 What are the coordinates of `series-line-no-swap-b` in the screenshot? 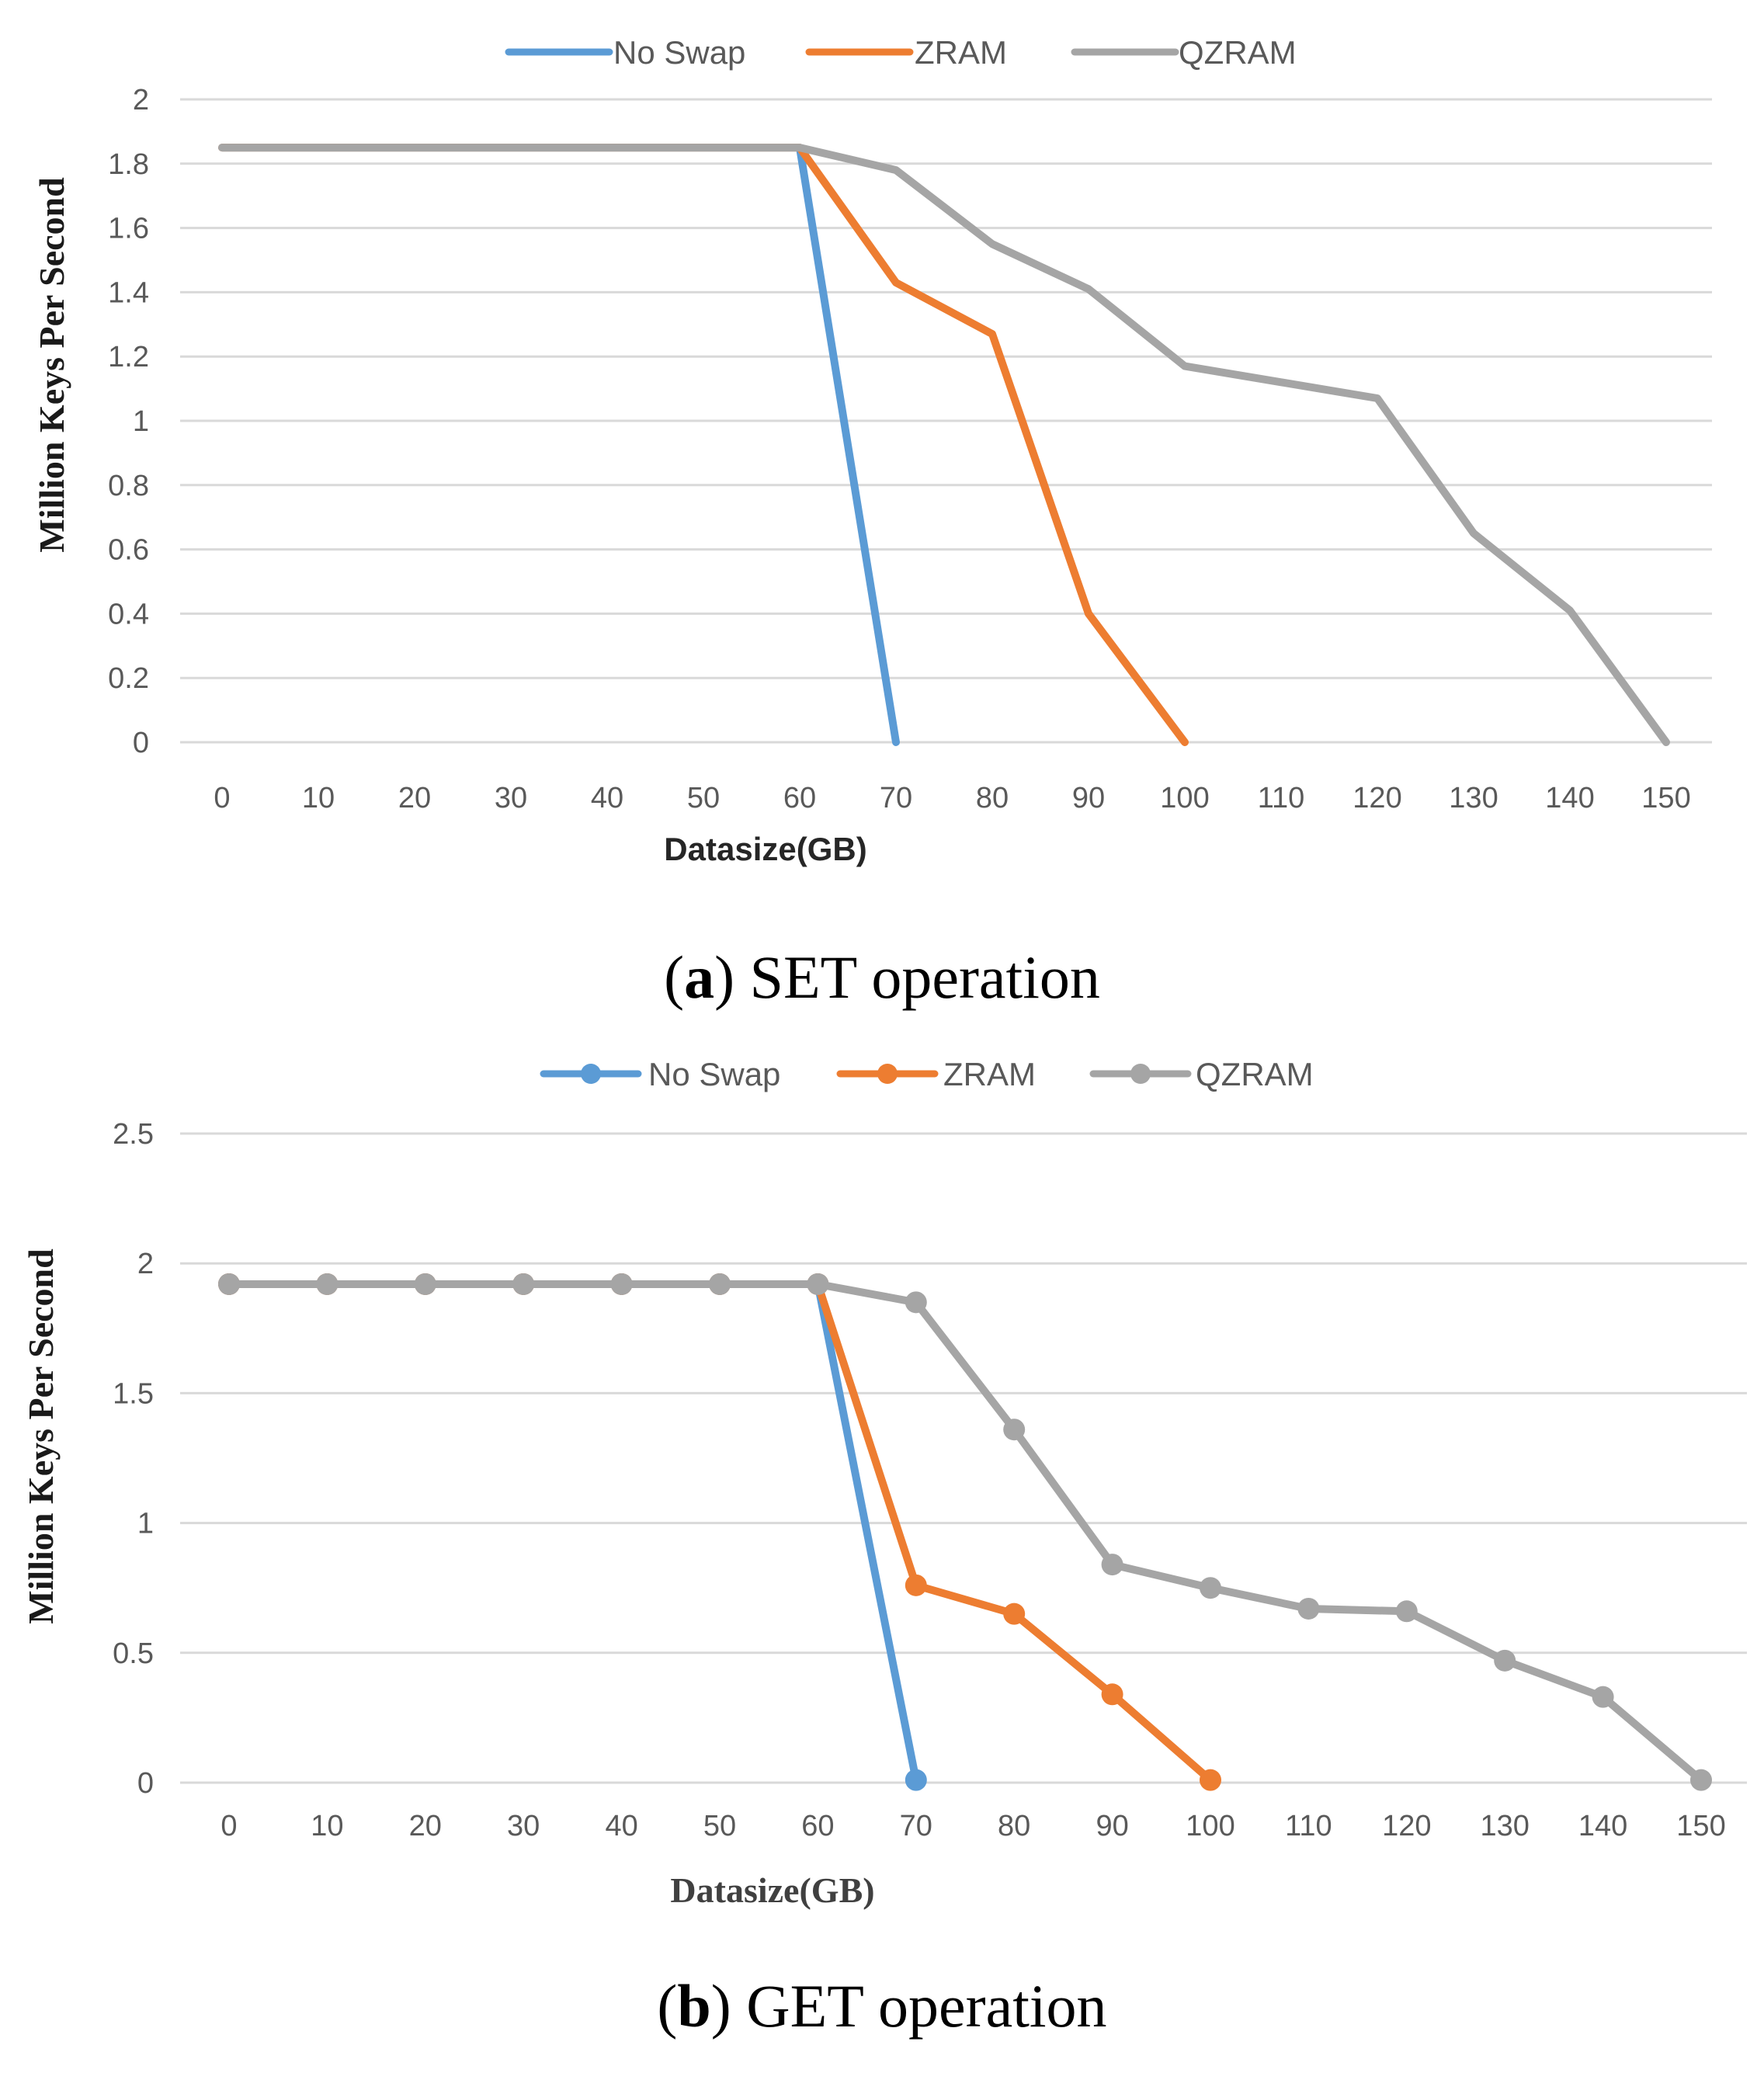 It's located at (572, 1532).